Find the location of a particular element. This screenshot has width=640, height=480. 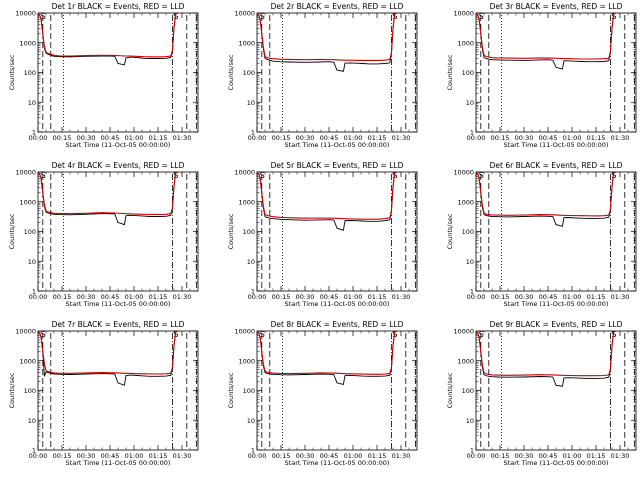

chart-title: Det 1r BLACK = Events, RED = LLD is located at coordinates (118, 6).